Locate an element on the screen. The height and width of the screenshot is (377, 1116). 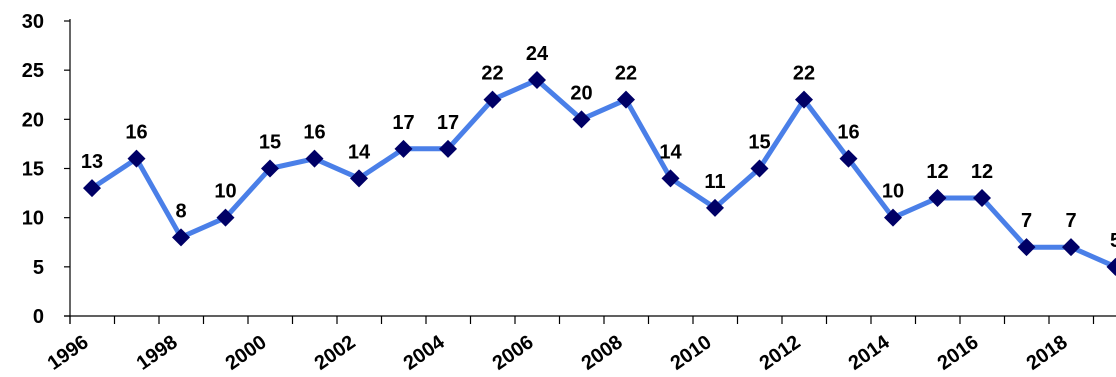
x-tick-label-group: 2010 is located at coordinates (691, 353).